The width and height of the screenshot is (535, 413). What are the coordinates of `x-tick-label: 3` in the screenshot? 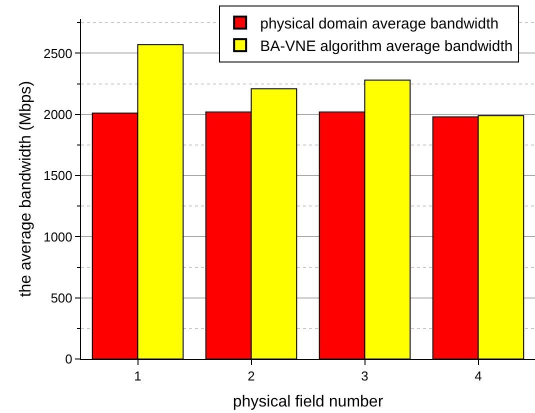 It's located at (364, 376).